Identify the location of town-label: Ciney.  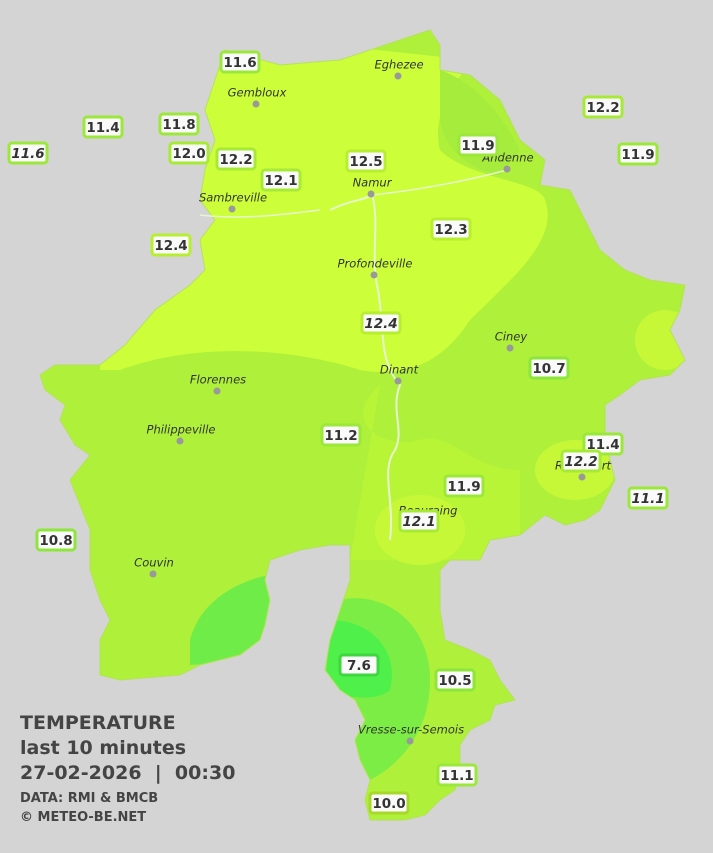
(511, 337).